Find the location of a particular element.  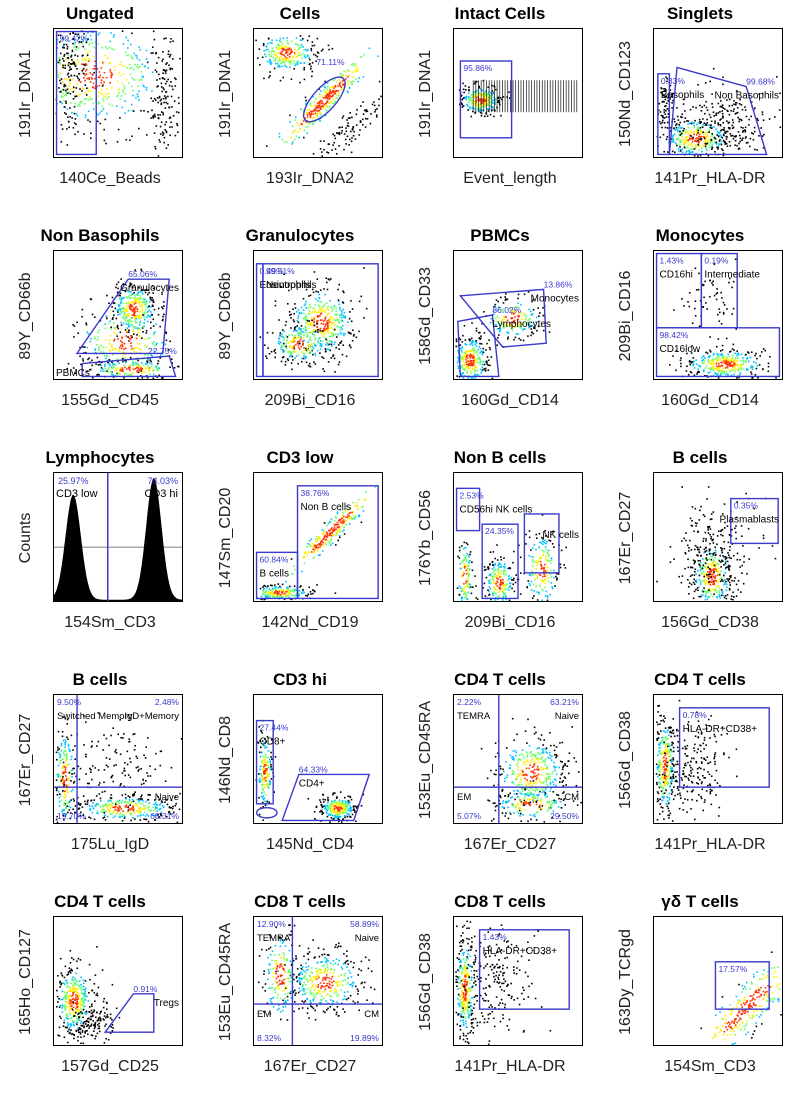

gate-percent: 0.19% is located at coordinates (716, 261).